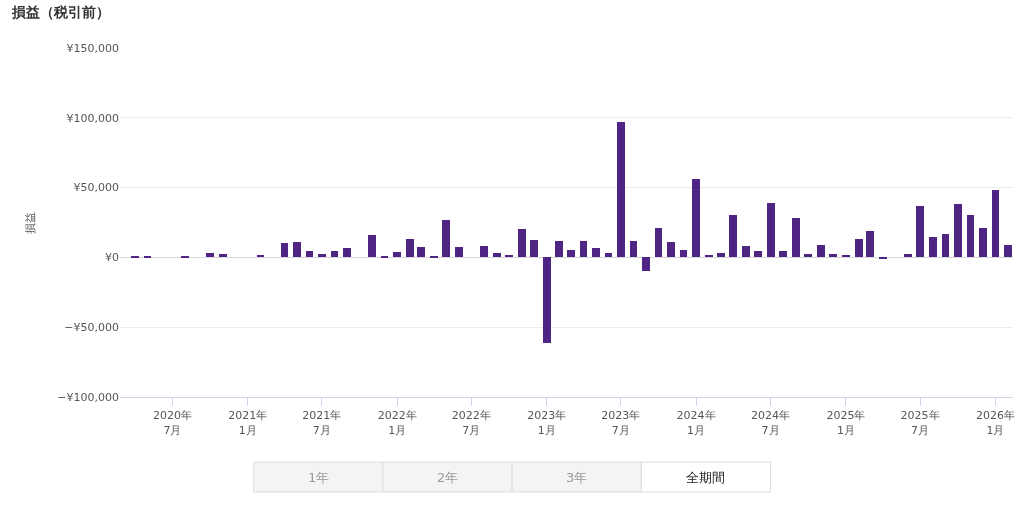 This screenshot has height=505, width=1024. What do you see at coordinates (91, 328) in the screenshot?
I see `y-tick-label: −¥50,000` at bounding box center [91, 328].